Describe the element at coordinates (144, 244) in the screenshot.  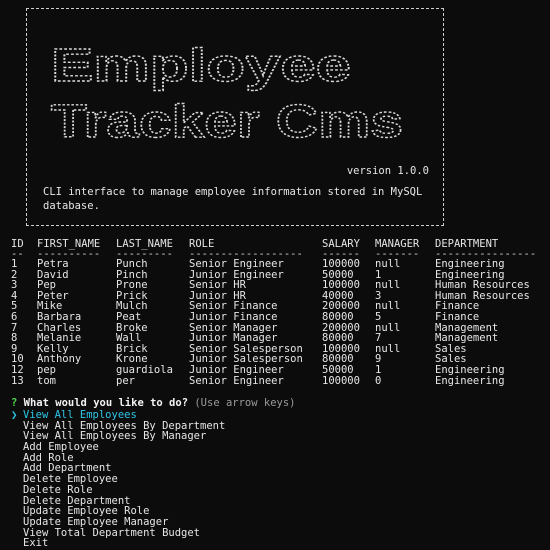
I see `column-header-last-name: LAST_NAME` at that location.